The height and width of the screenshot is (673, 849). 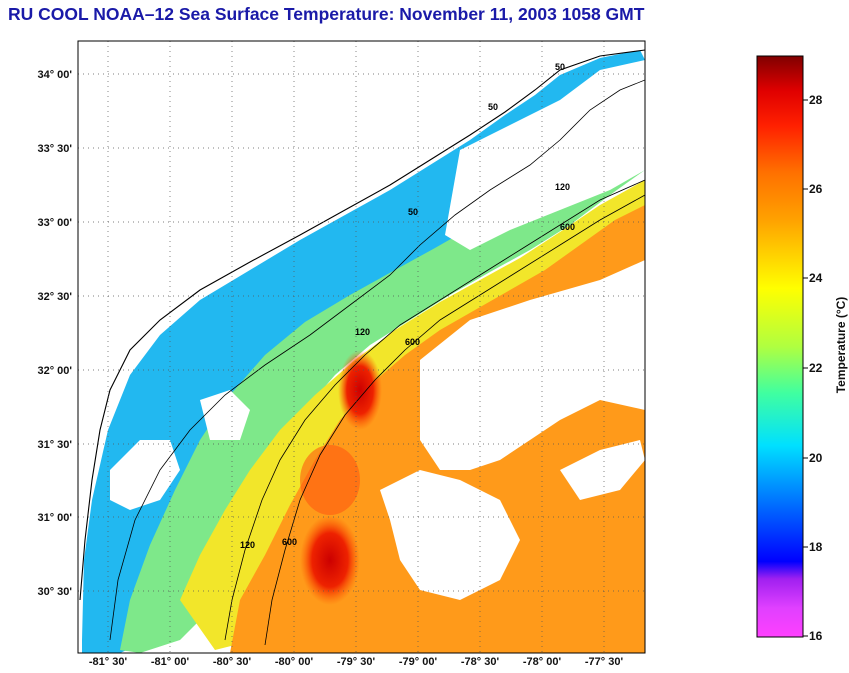 What do you see at coordinates (232, 662) in the screenshot?
I see `lon-tick-2: -80° 30'` at bounding box center [232, 662].